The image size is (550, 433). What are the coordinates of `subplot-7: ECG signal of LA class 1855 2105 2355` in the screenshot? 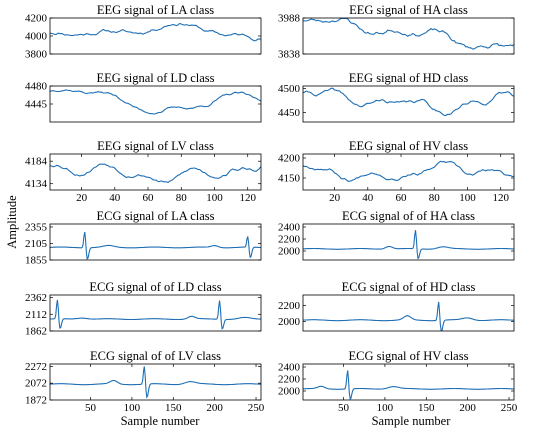 It's located at (143, 238).